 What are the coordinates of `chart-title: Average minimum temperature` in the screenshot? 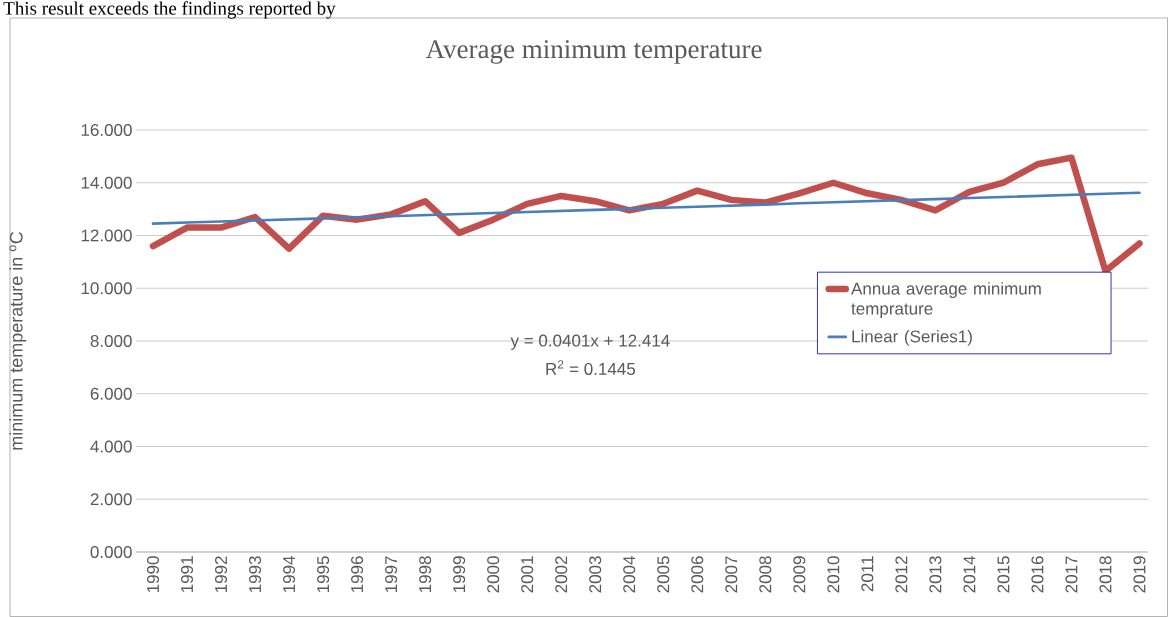 It's located at (593, 52).